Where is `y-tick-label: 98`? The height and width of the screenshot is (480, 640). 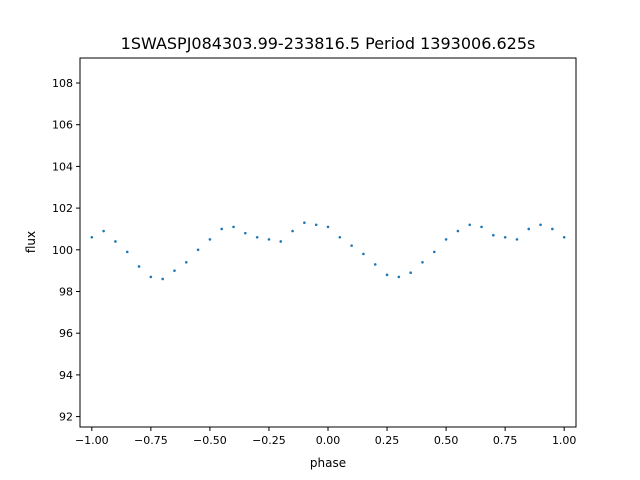
y-tick-label: 98 is located at coordinates (66, 291).